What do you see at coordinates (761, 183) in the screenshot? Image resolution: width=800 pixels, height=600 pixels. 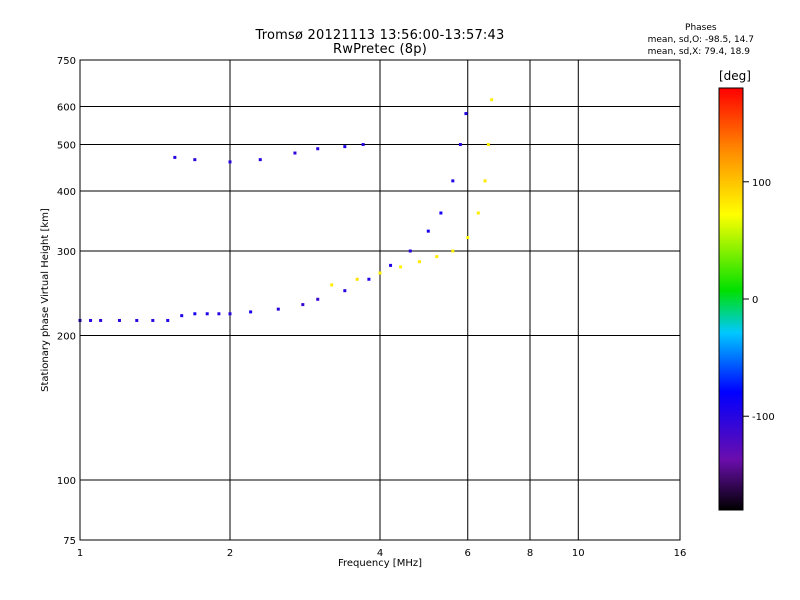 I see `colorbar-tick-label: 100` at bounding box center [761, 183].